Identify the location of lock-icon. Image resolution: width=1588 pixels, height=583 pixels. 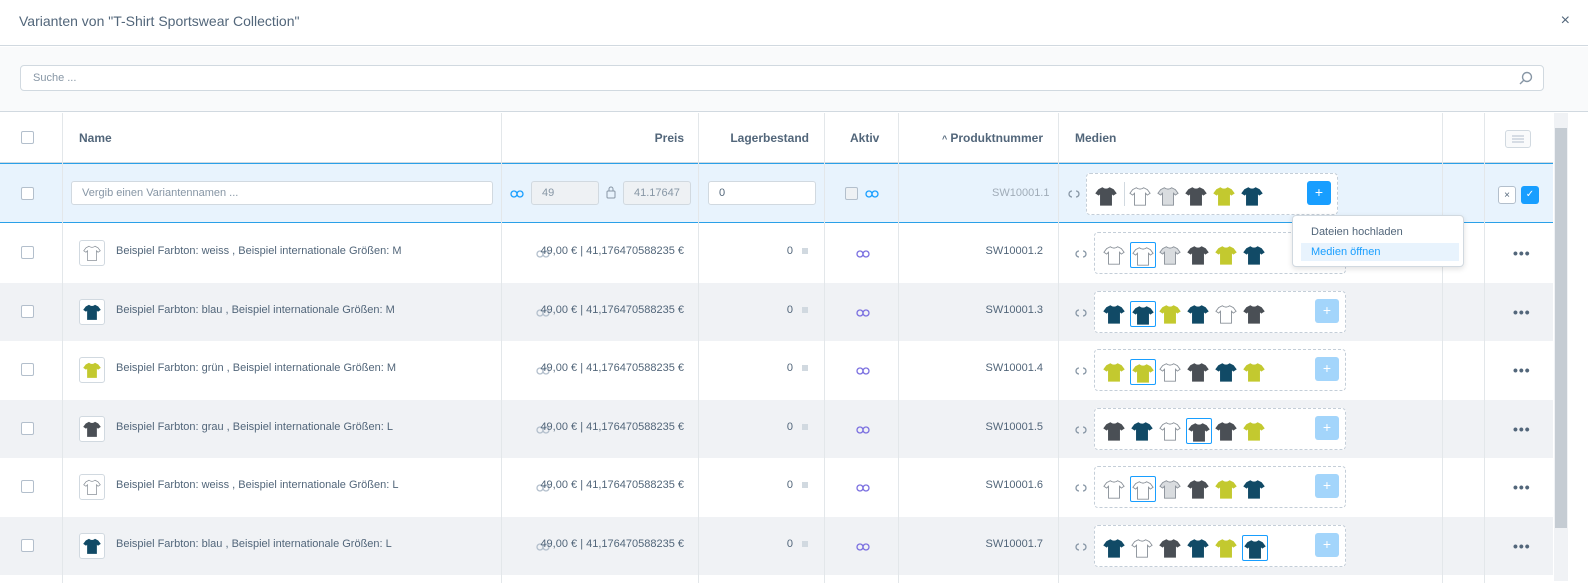
(611, 192).